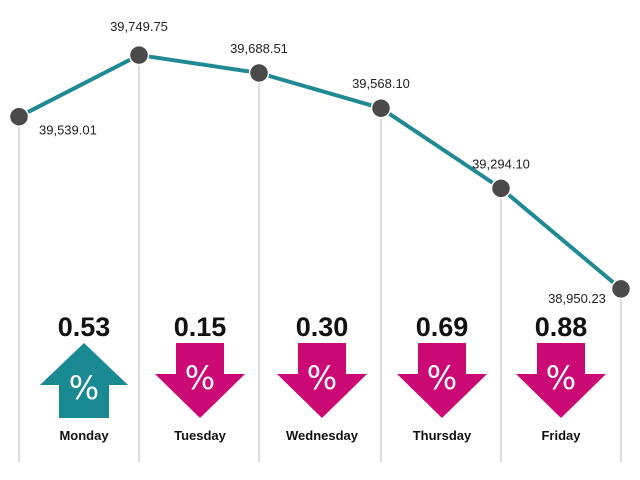  I want to click on day-label: Wednesday, so click(322, 435).